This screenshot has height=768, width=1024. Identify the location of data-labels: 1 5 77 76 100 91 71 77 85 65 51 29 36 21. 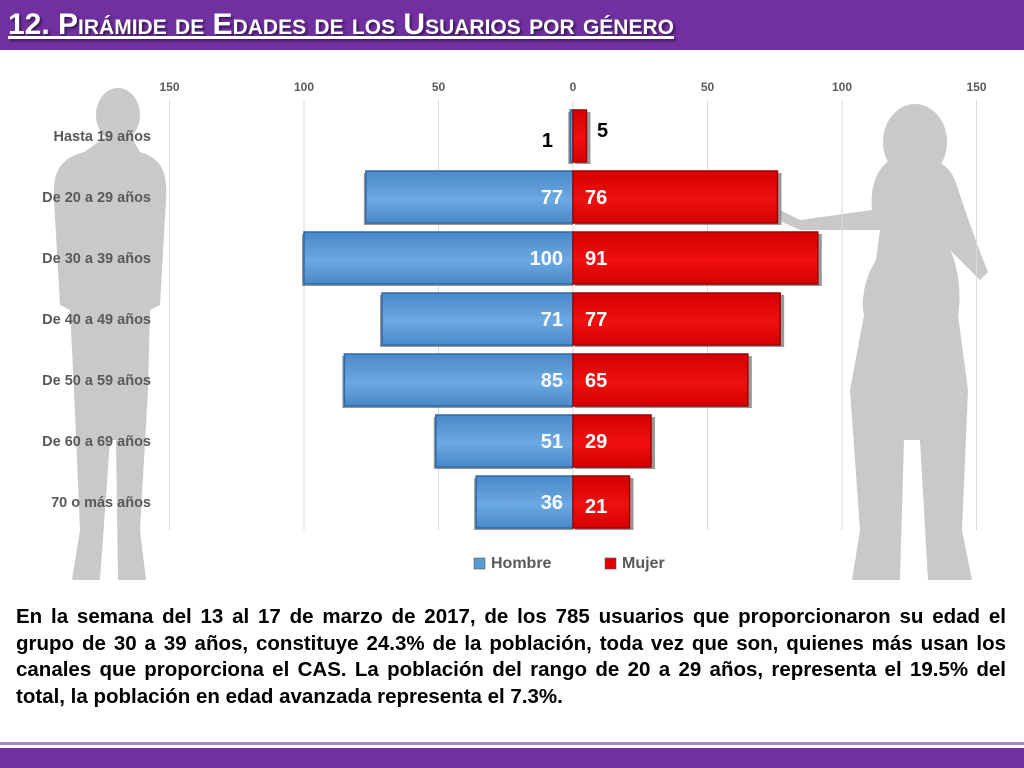
(569, 319).